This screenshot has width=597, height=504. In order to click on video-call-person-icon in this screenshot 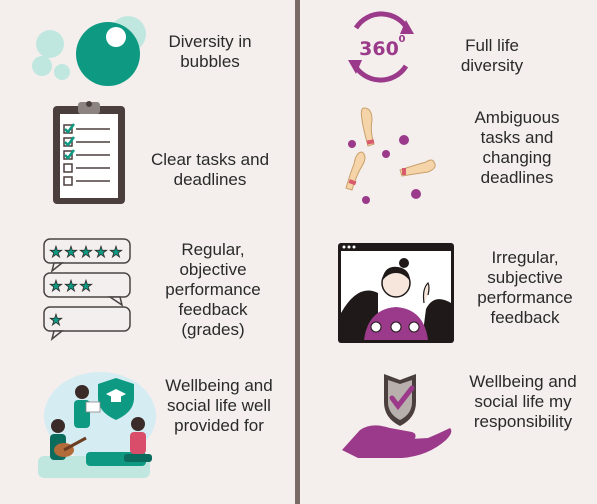, I will do `click(396, 293)`.